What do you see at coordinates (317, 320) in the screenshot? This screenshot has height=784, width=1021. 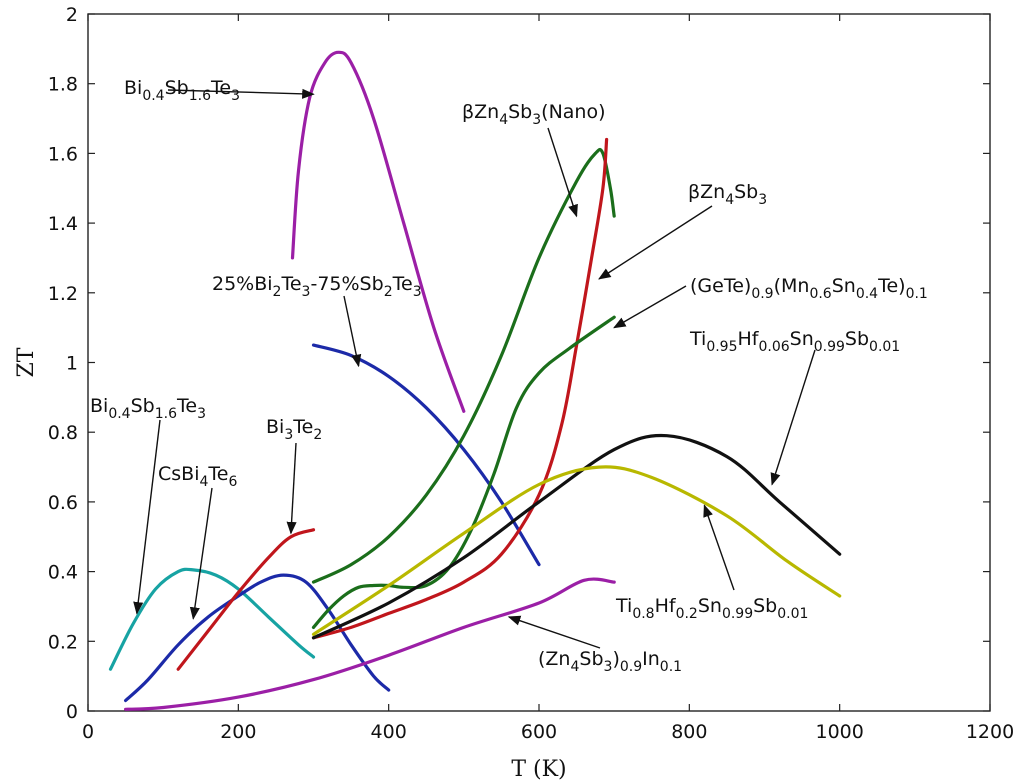 I see `annotation-4: 25%Bi2Te3-75%Sb2Te3` at bounding box center [317, 320].